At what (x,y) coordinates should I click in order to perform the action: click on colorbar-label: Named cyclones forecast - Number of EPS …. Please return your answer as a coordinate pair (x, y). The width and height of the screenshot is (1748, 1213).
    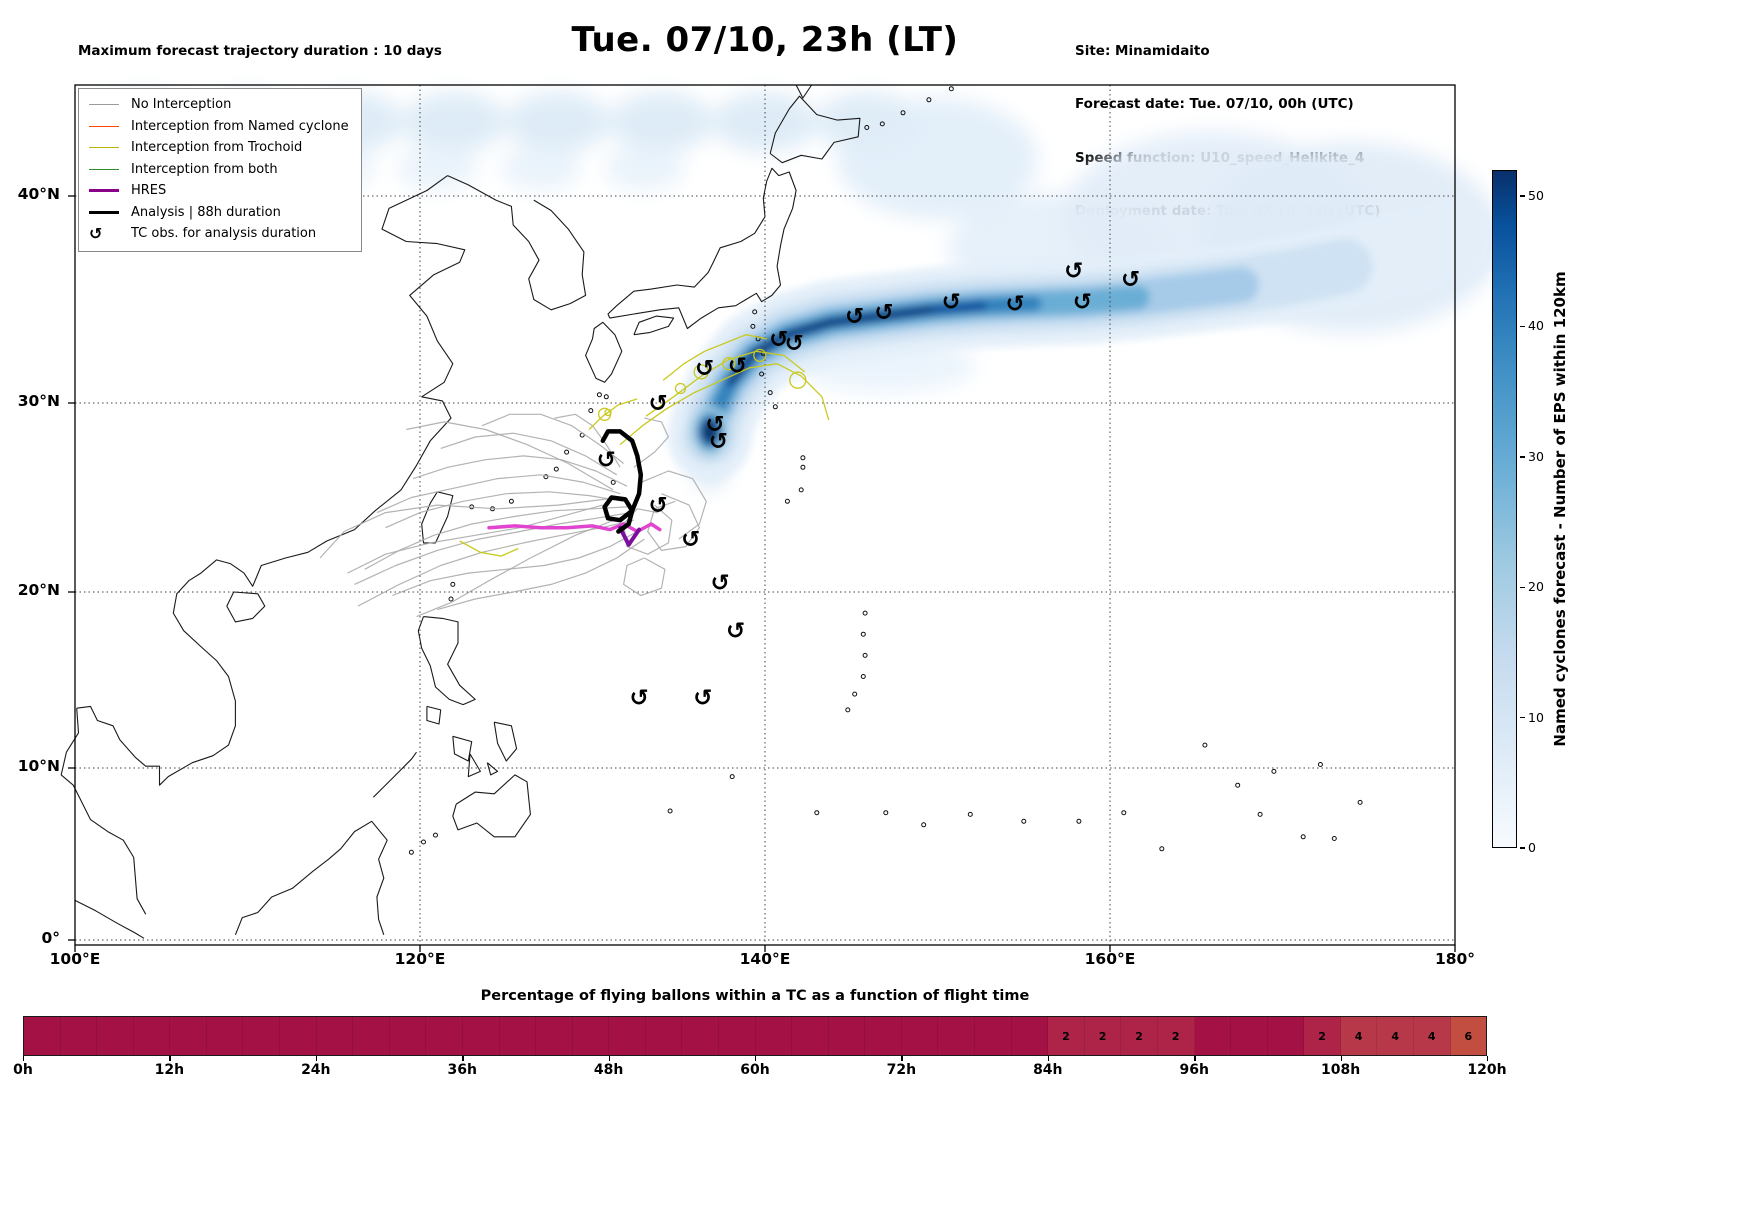
    Looking at the image, I should click on (1560, 509).